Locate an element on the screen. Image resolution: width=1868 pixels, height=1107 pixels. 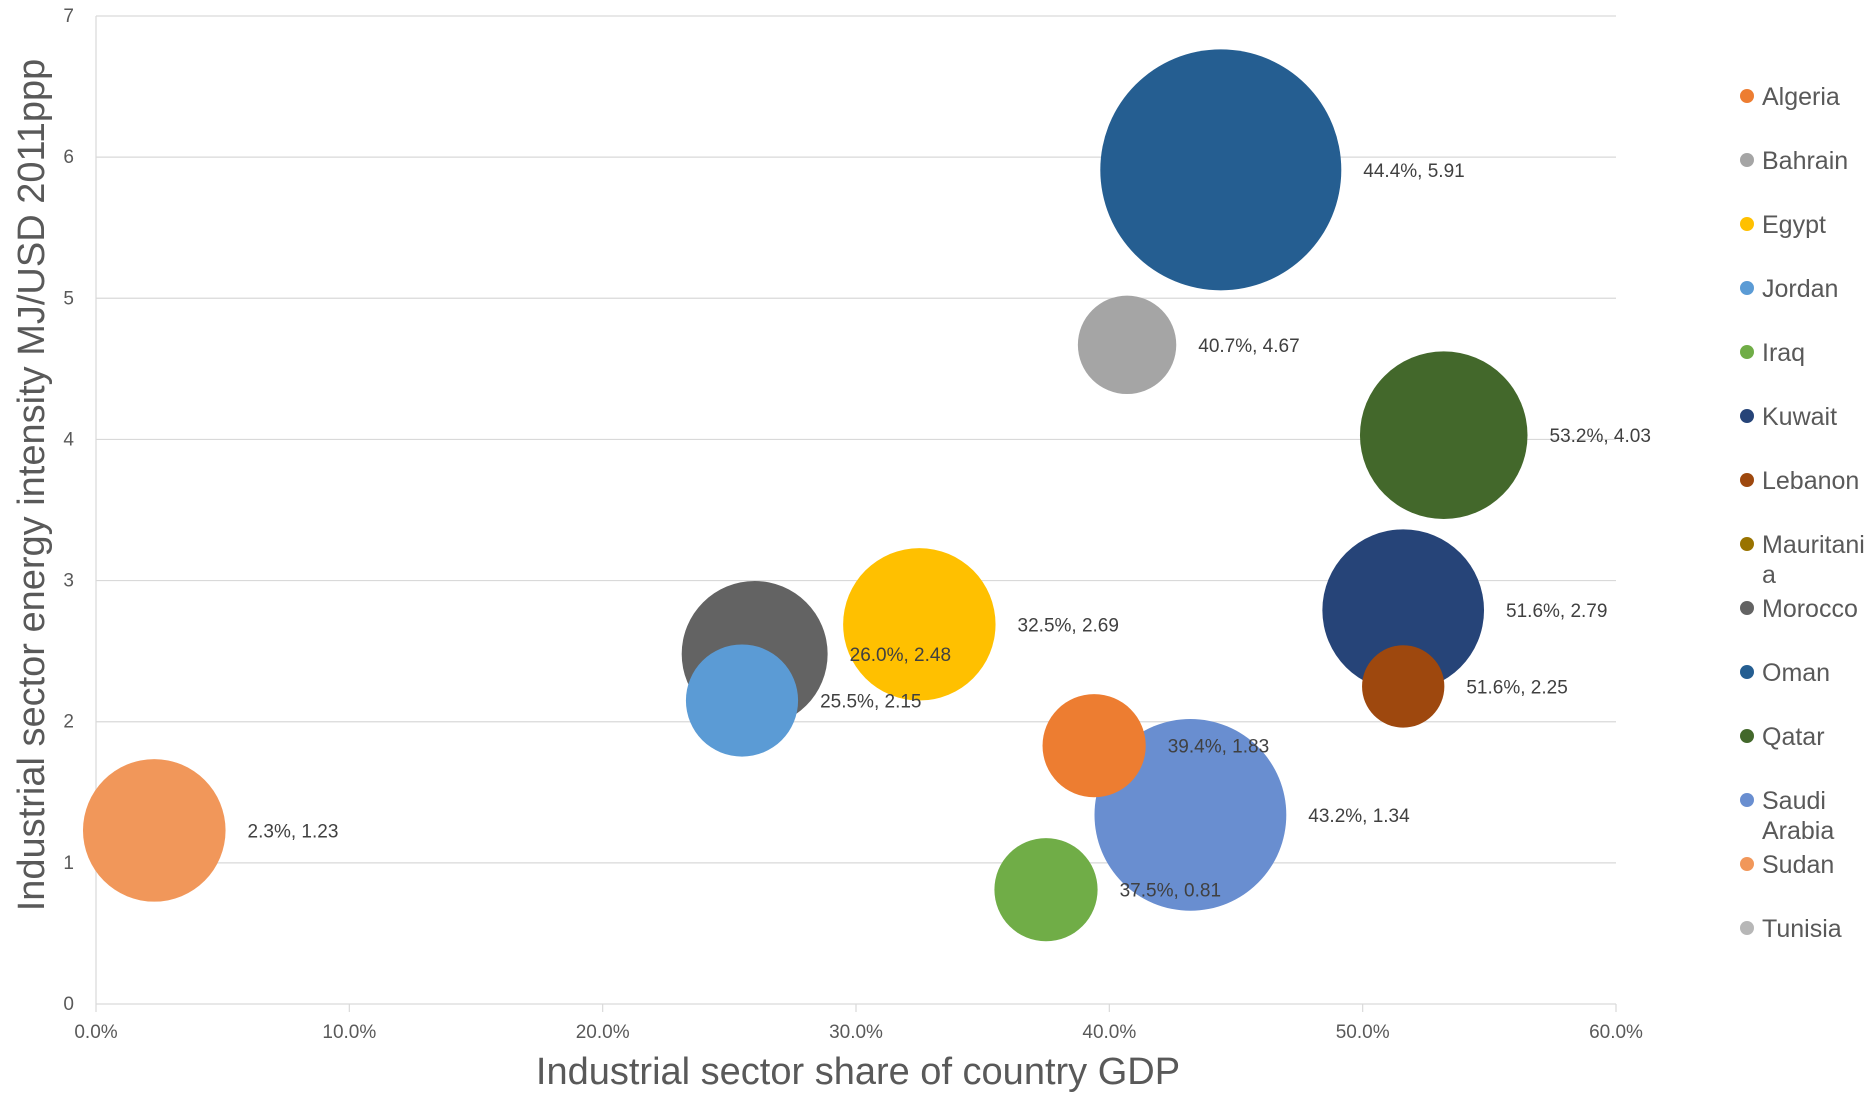
y-tick-label: 4 is located at coordinates (68, 439).